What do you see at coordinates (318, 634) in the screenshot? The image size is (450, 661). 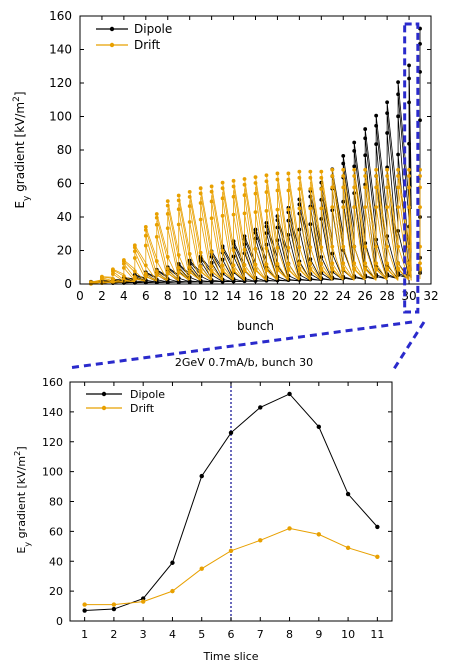 I see `x-tick-label: 9` at bounding box center [318, 634].